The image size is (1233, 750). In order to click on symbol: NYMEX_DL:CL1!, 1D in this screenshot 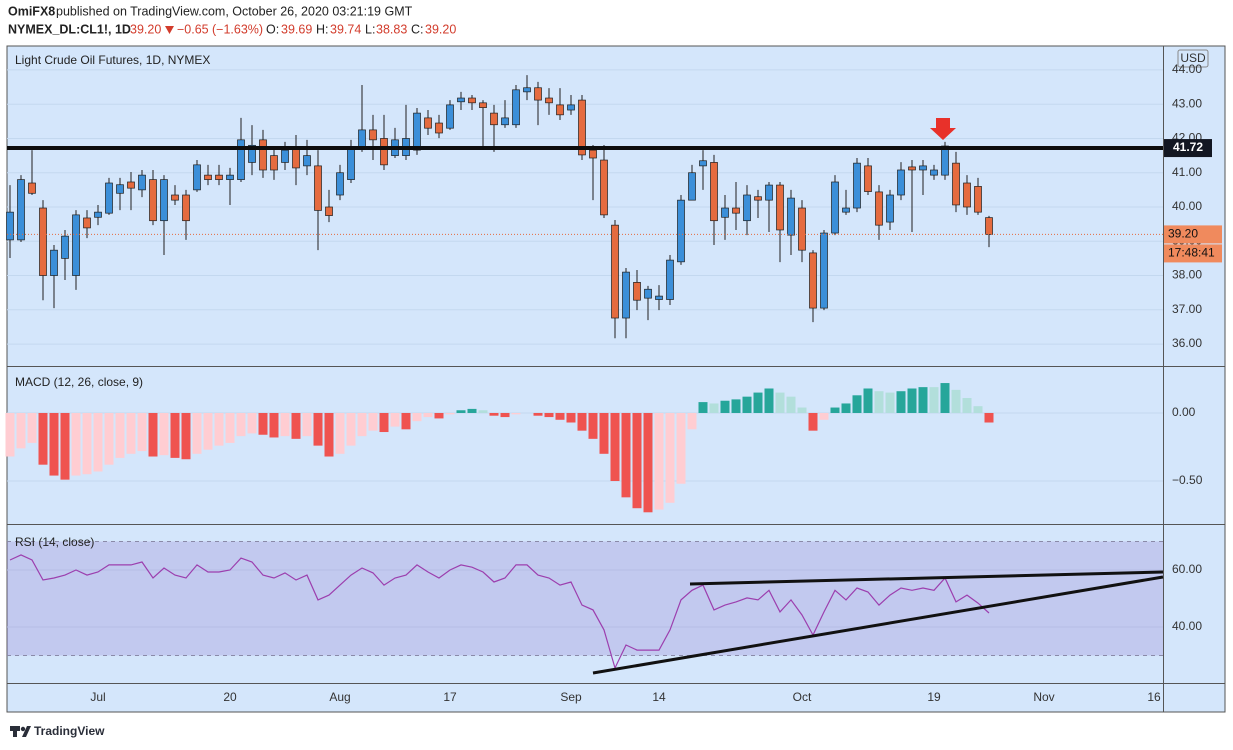, I will do `click(69, 29)`.